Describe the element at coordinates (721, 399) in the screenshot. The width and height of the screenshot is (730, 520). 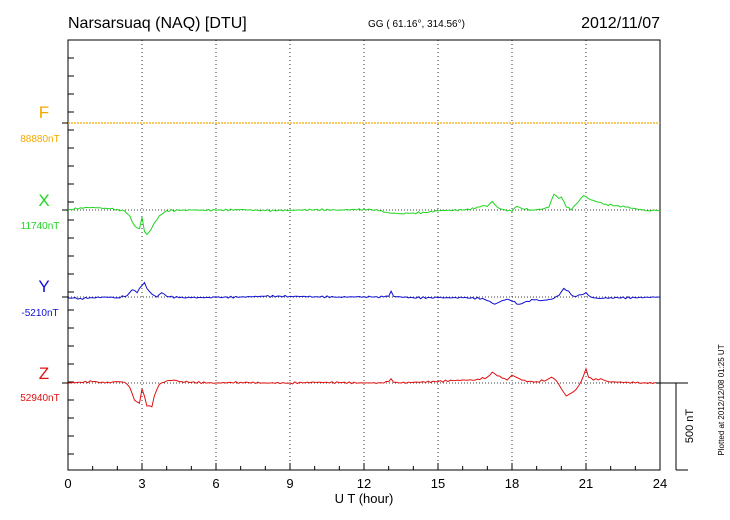
I see `plotted-at-note: Plotted at 2012/12/08 01:25 UT` at that location.